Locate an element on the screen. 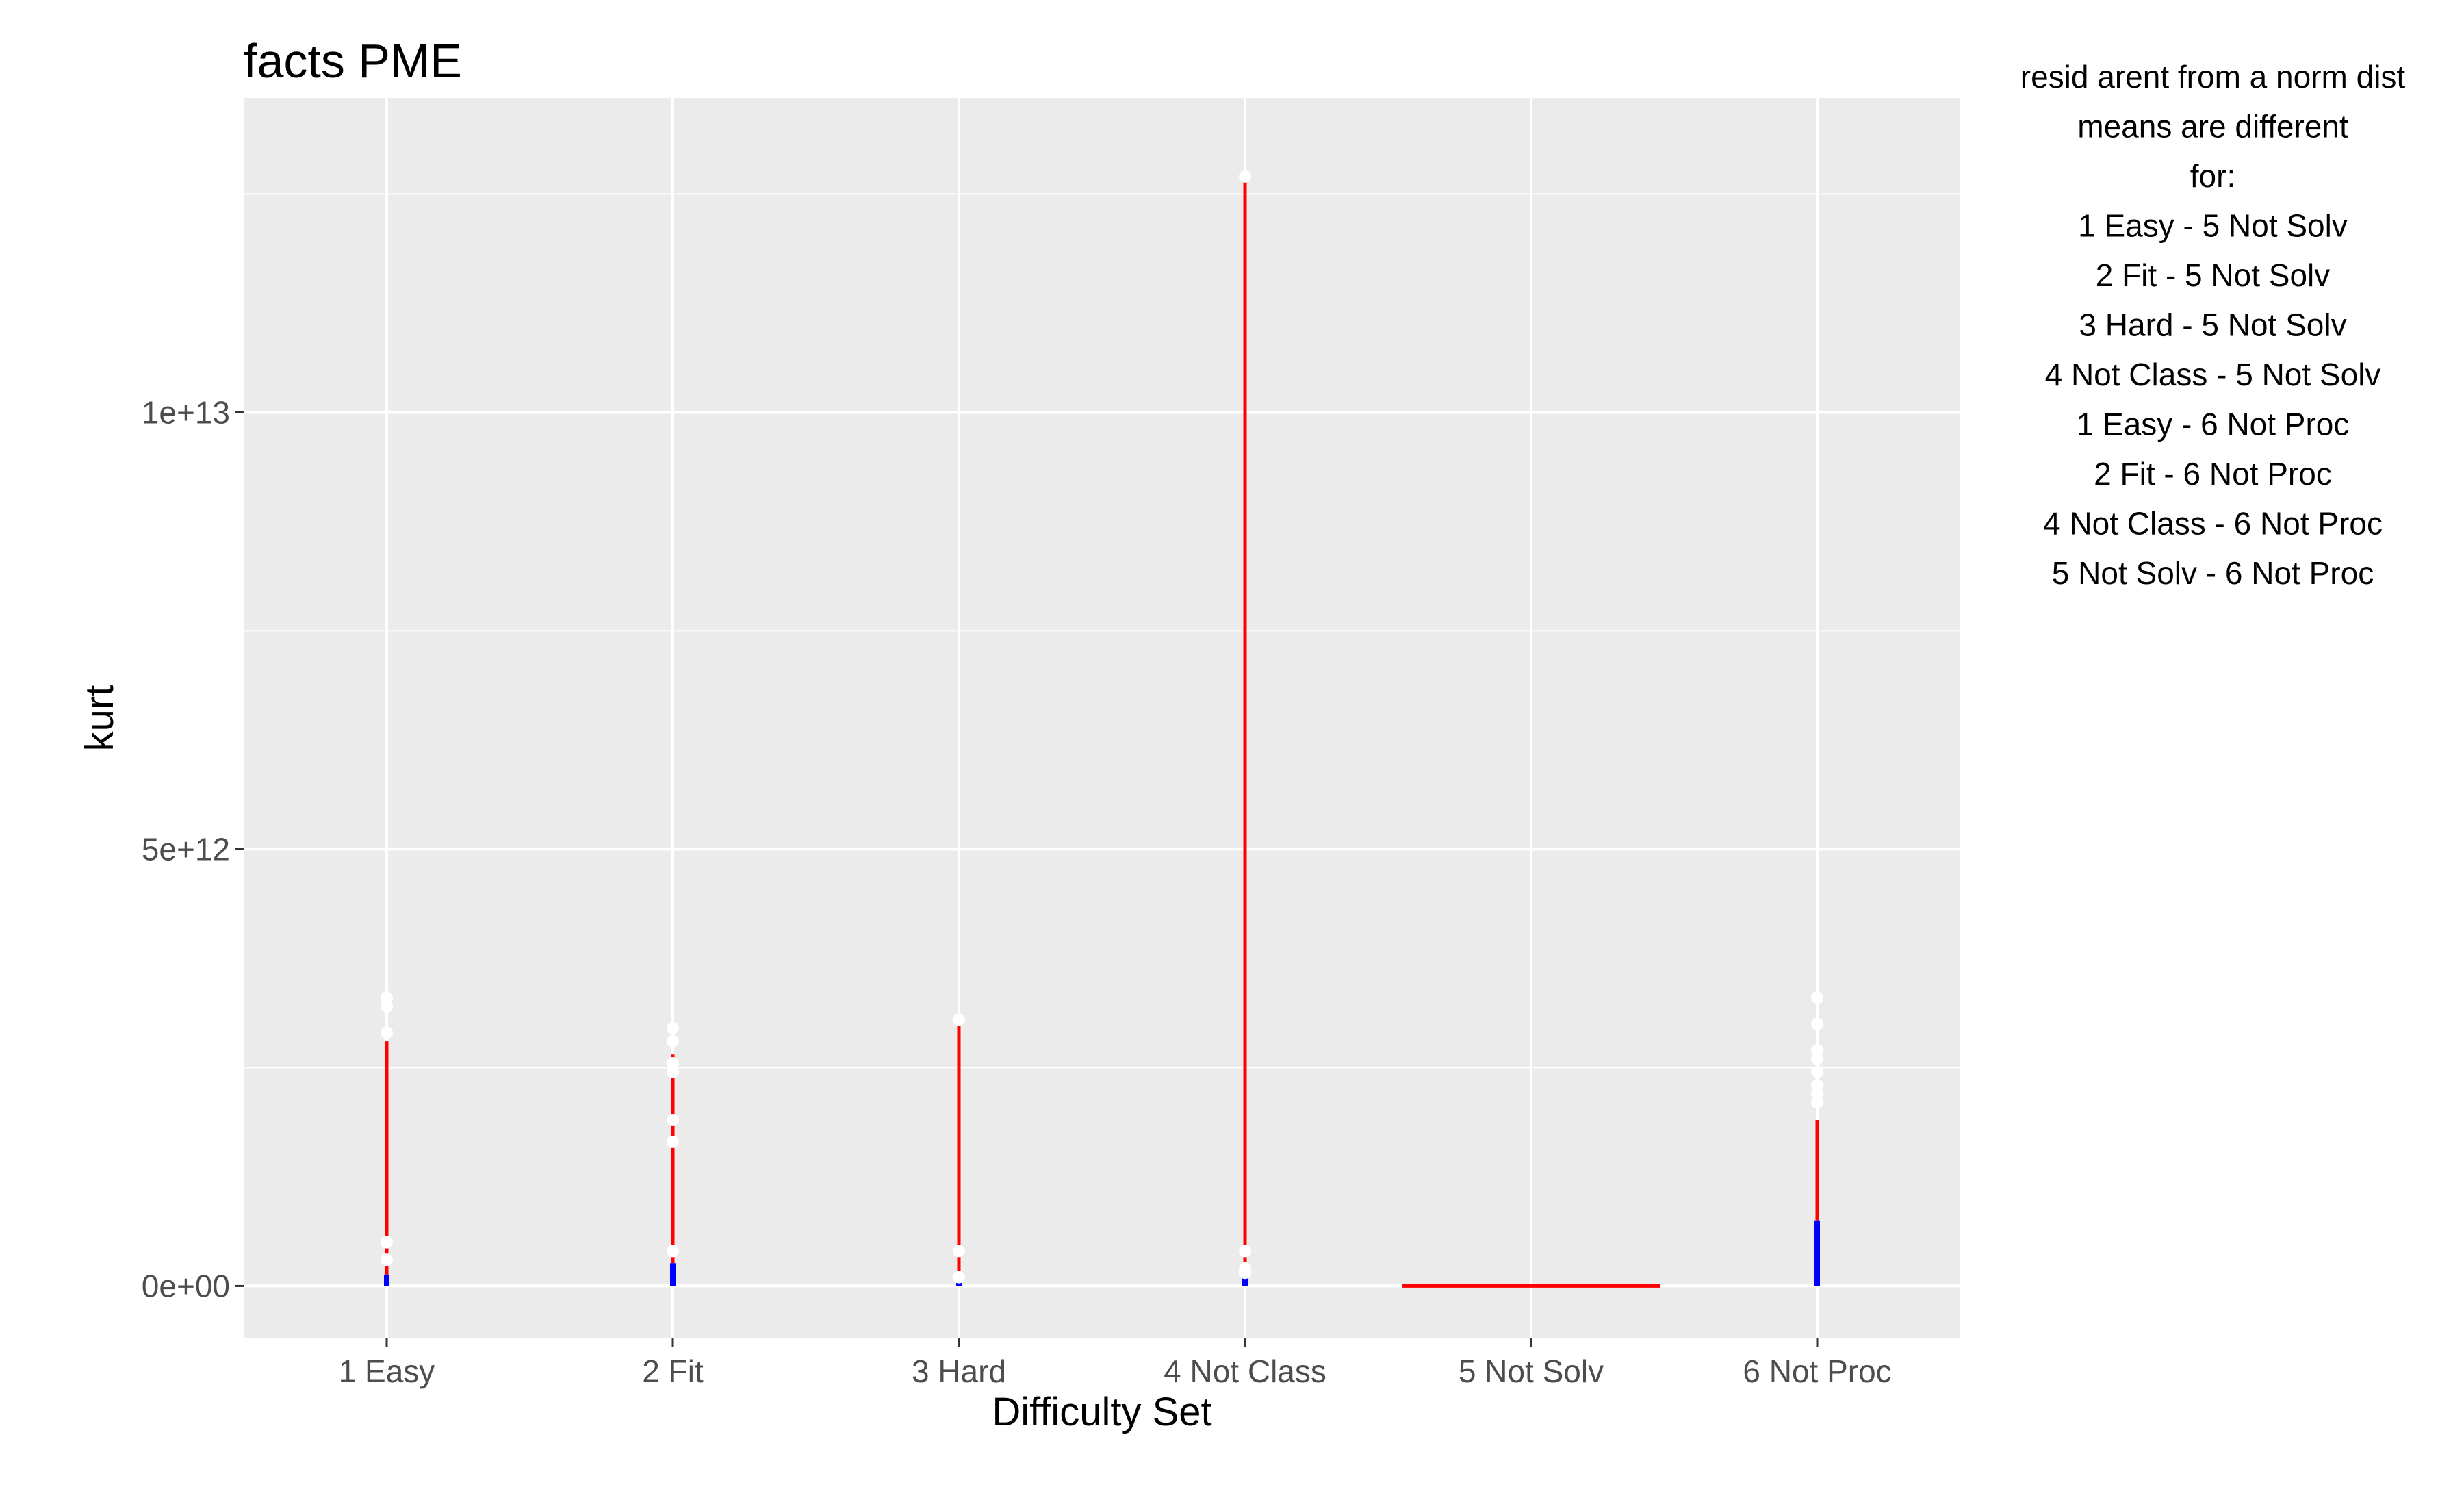 The height and width of the screenshot is (1489, 2464). y-tick-label: 0e+00 is located at coordinates (186, 1285).